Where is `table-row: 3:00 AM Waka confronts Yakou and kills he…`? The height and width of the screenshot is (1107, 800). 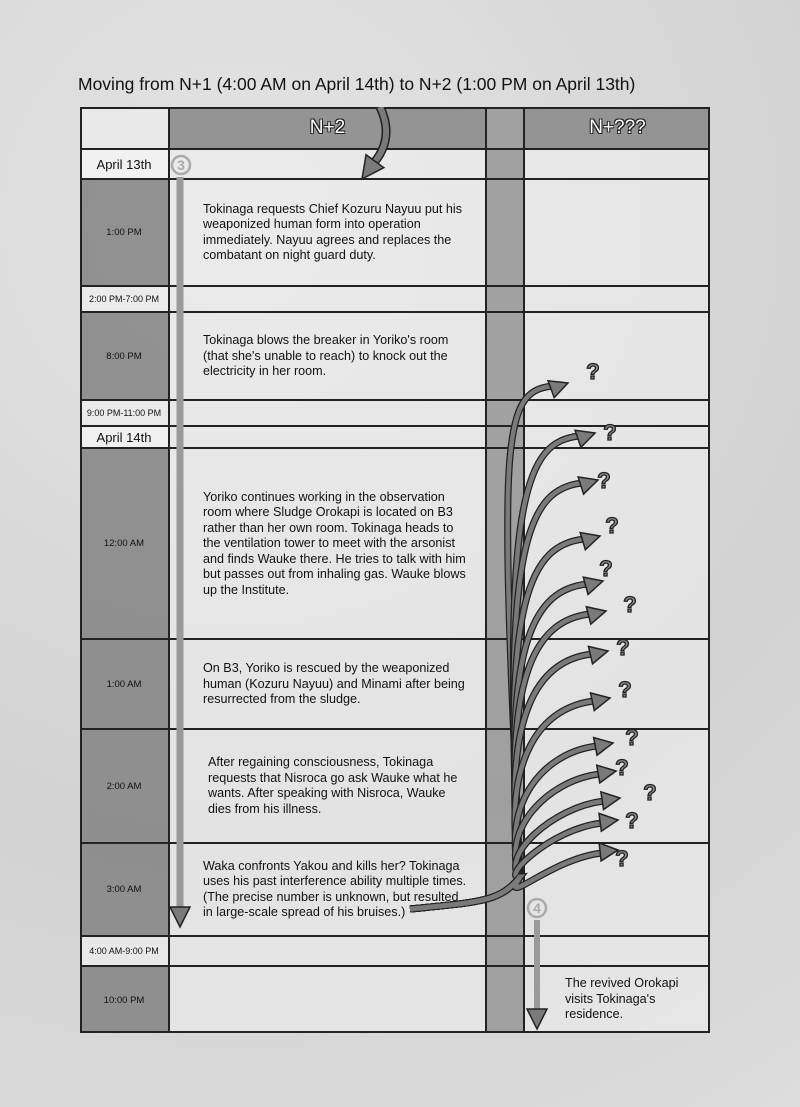
table-row: 3:00 AM Waka confronts Yakou and kills he… is located at coordinates (395, 888).